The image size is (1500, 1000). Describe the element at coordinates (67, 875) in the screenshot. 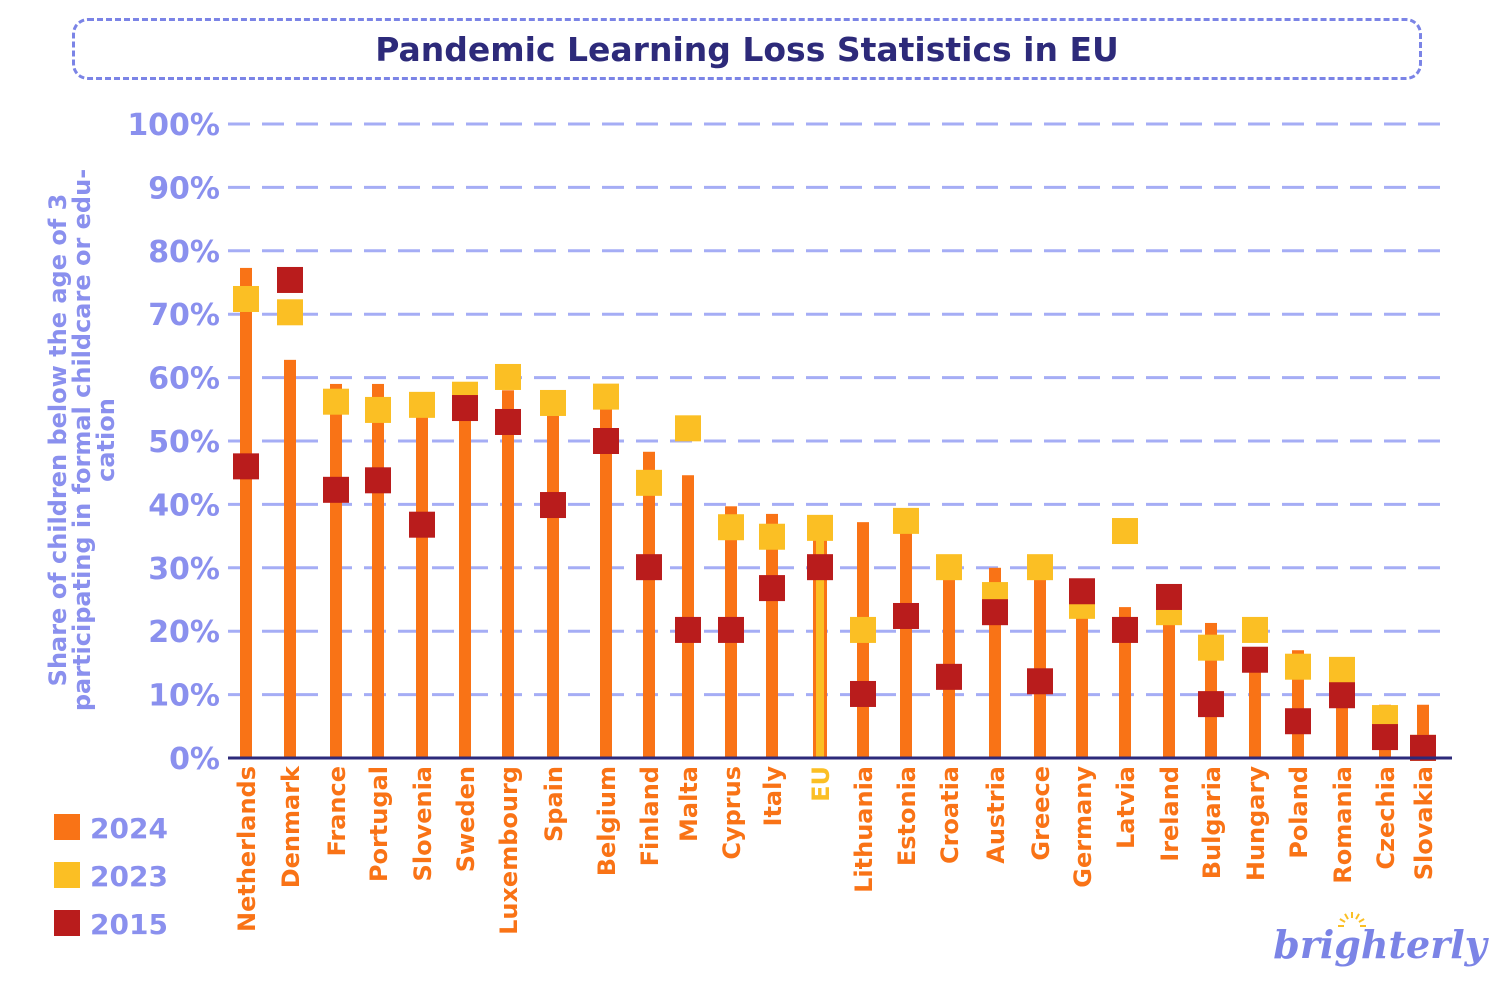

I see `legend-swatch-2023` at that location.